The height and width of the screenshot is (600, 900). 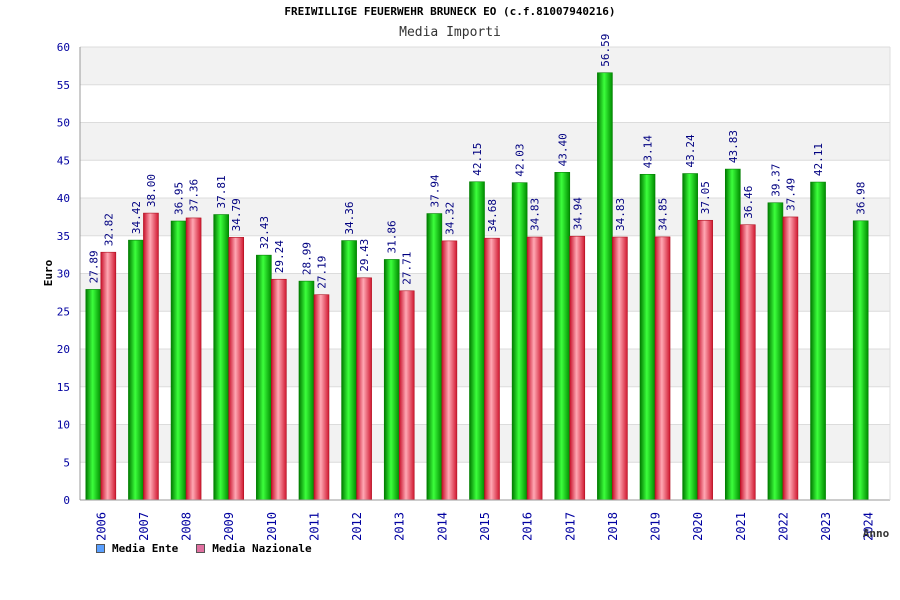 I want to click on value-label: 34.79, so click(x=236, y=214).